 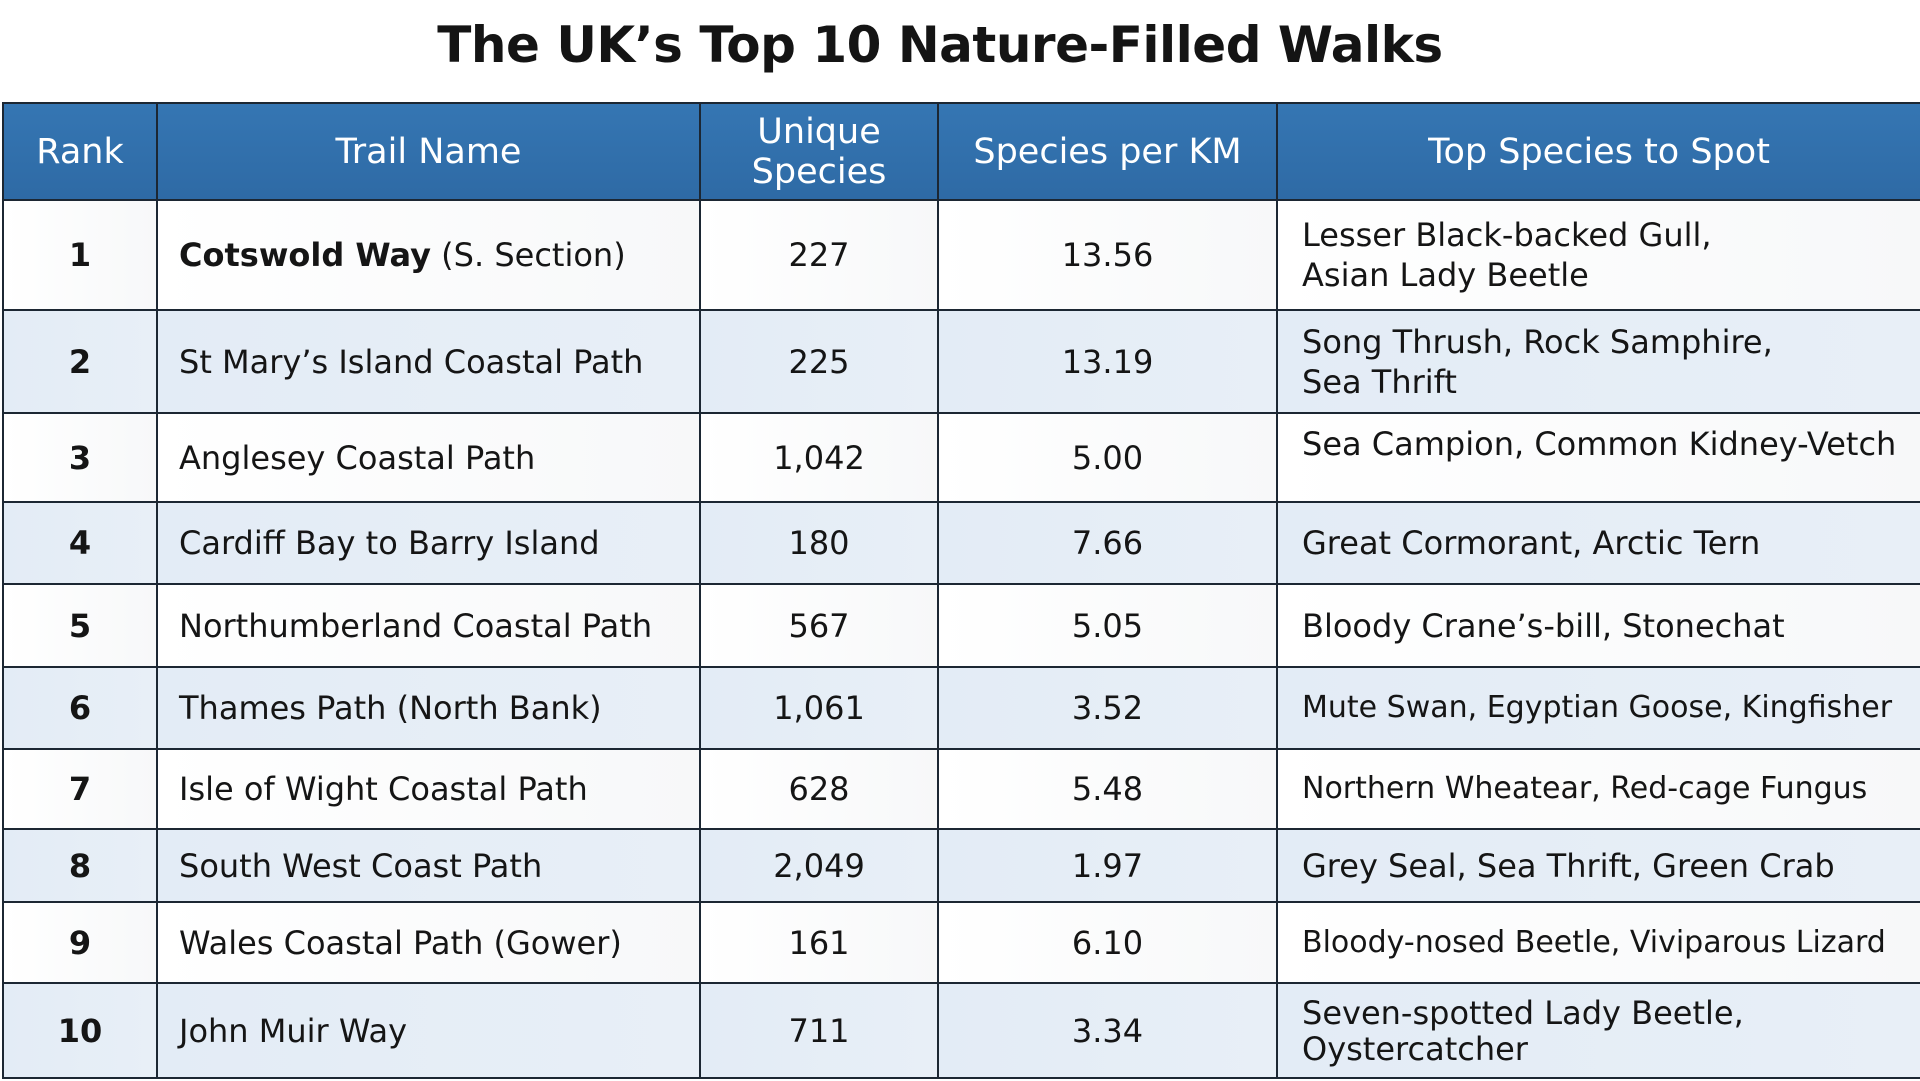 What do you see at coordinates (1531, 543) in the screenshot?
I see `top-species-text: Great Cormorant, Arctic Tern` at bounding box center [1531, 543].